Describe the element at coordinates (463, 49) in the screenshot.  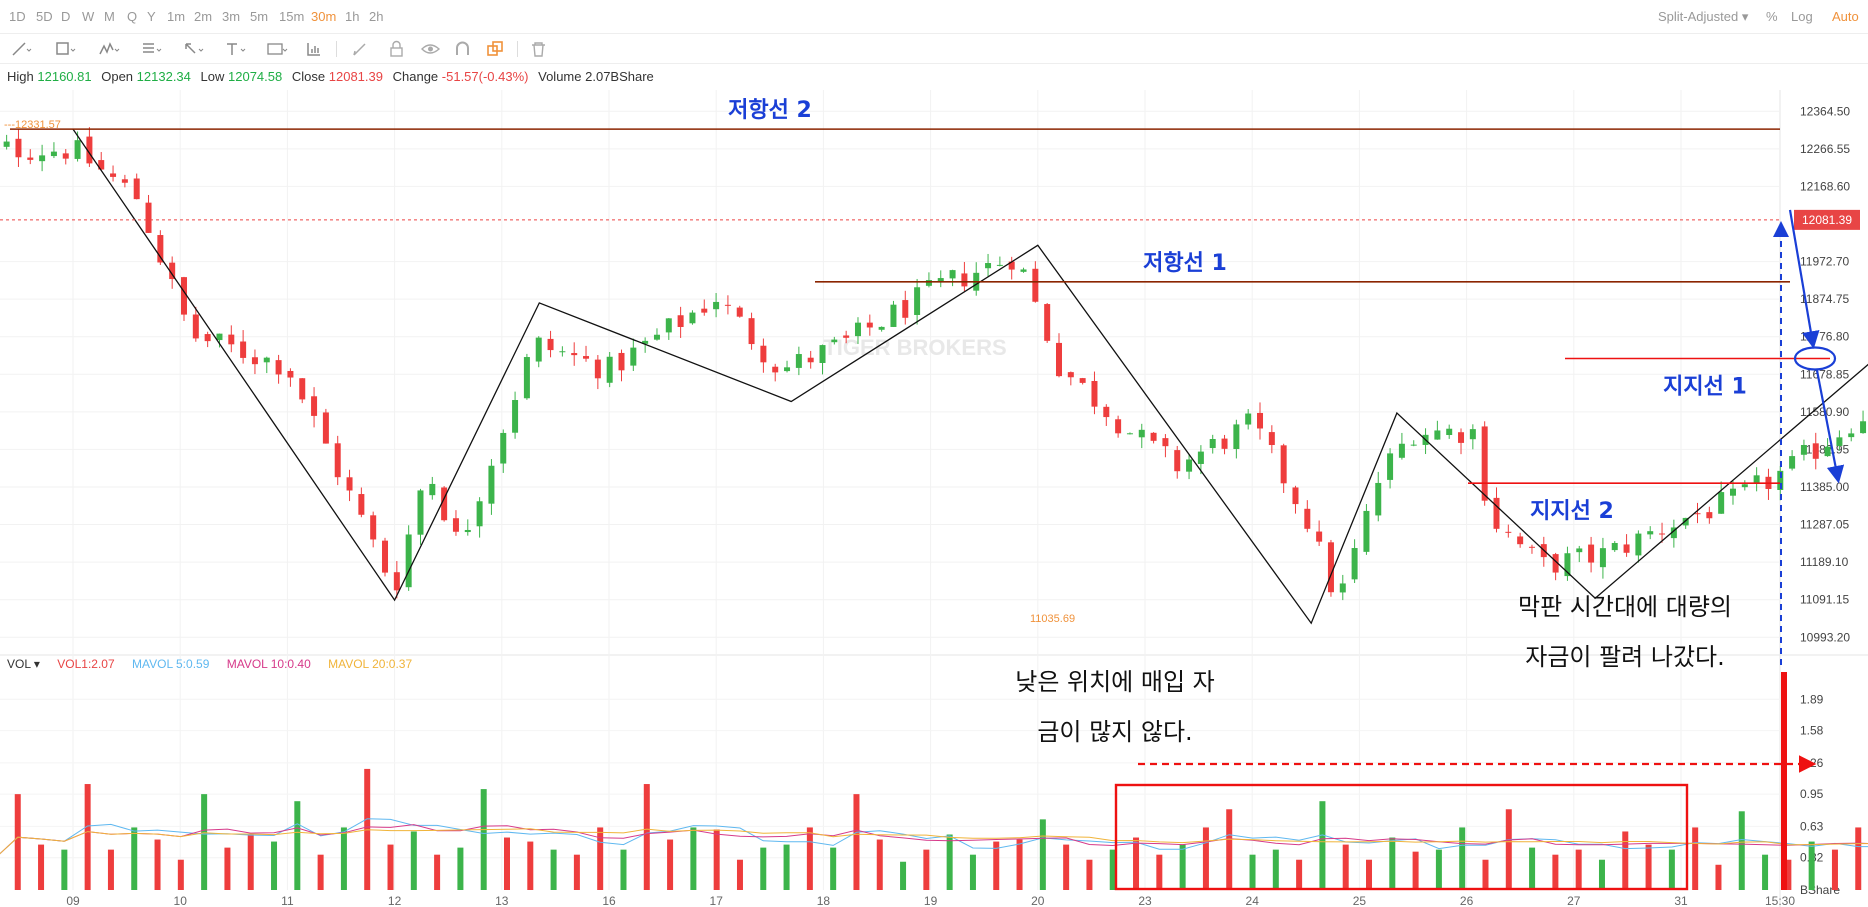
I see `magnet-icon` at that location.